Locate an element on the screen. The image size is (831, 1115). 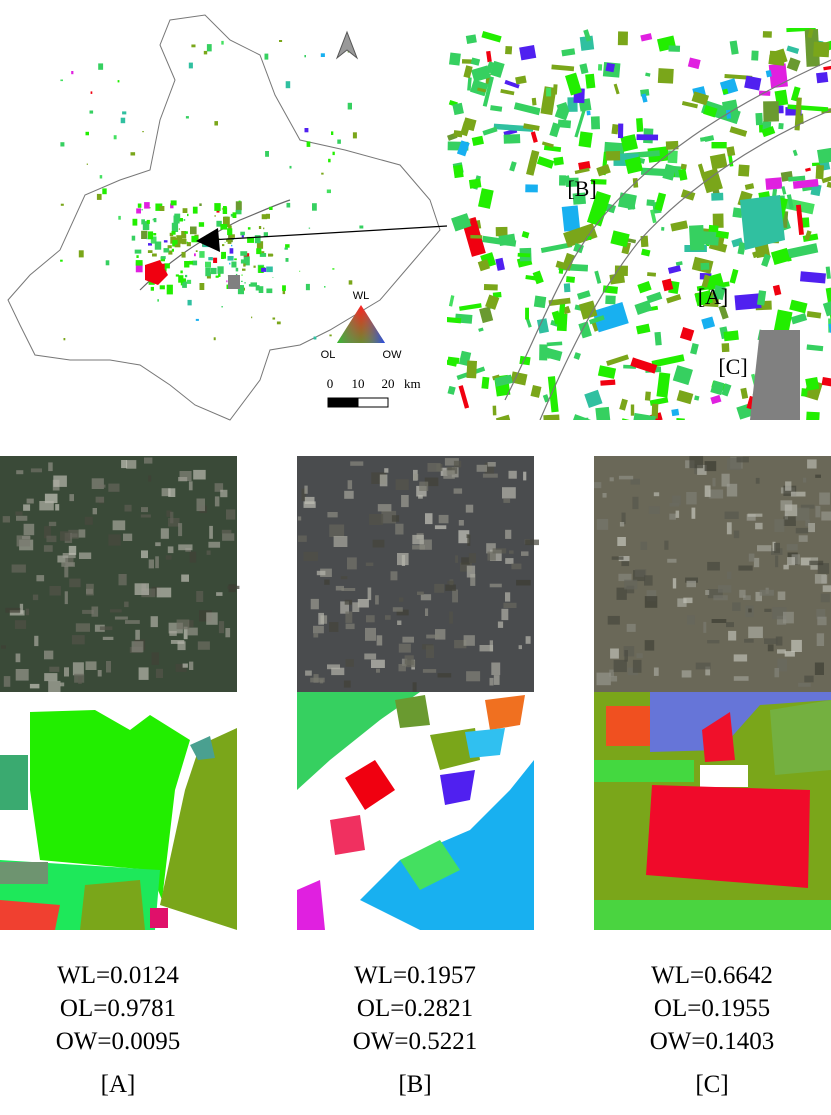
inset-river is located at coordinates (685, 264).